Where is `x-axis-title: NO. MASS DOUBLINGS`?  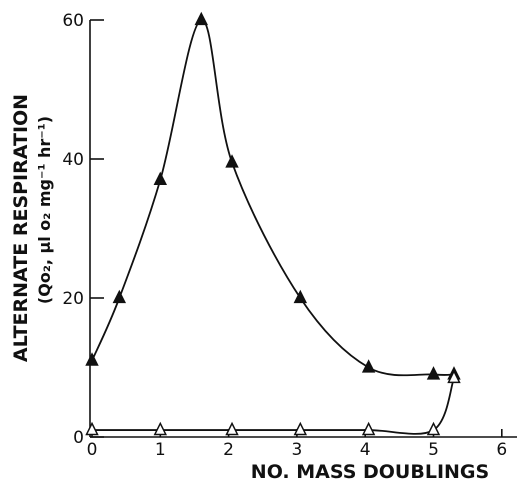 x-axis-title: NO. MASS DOUBLINGS is located at coordinates (370, 472).